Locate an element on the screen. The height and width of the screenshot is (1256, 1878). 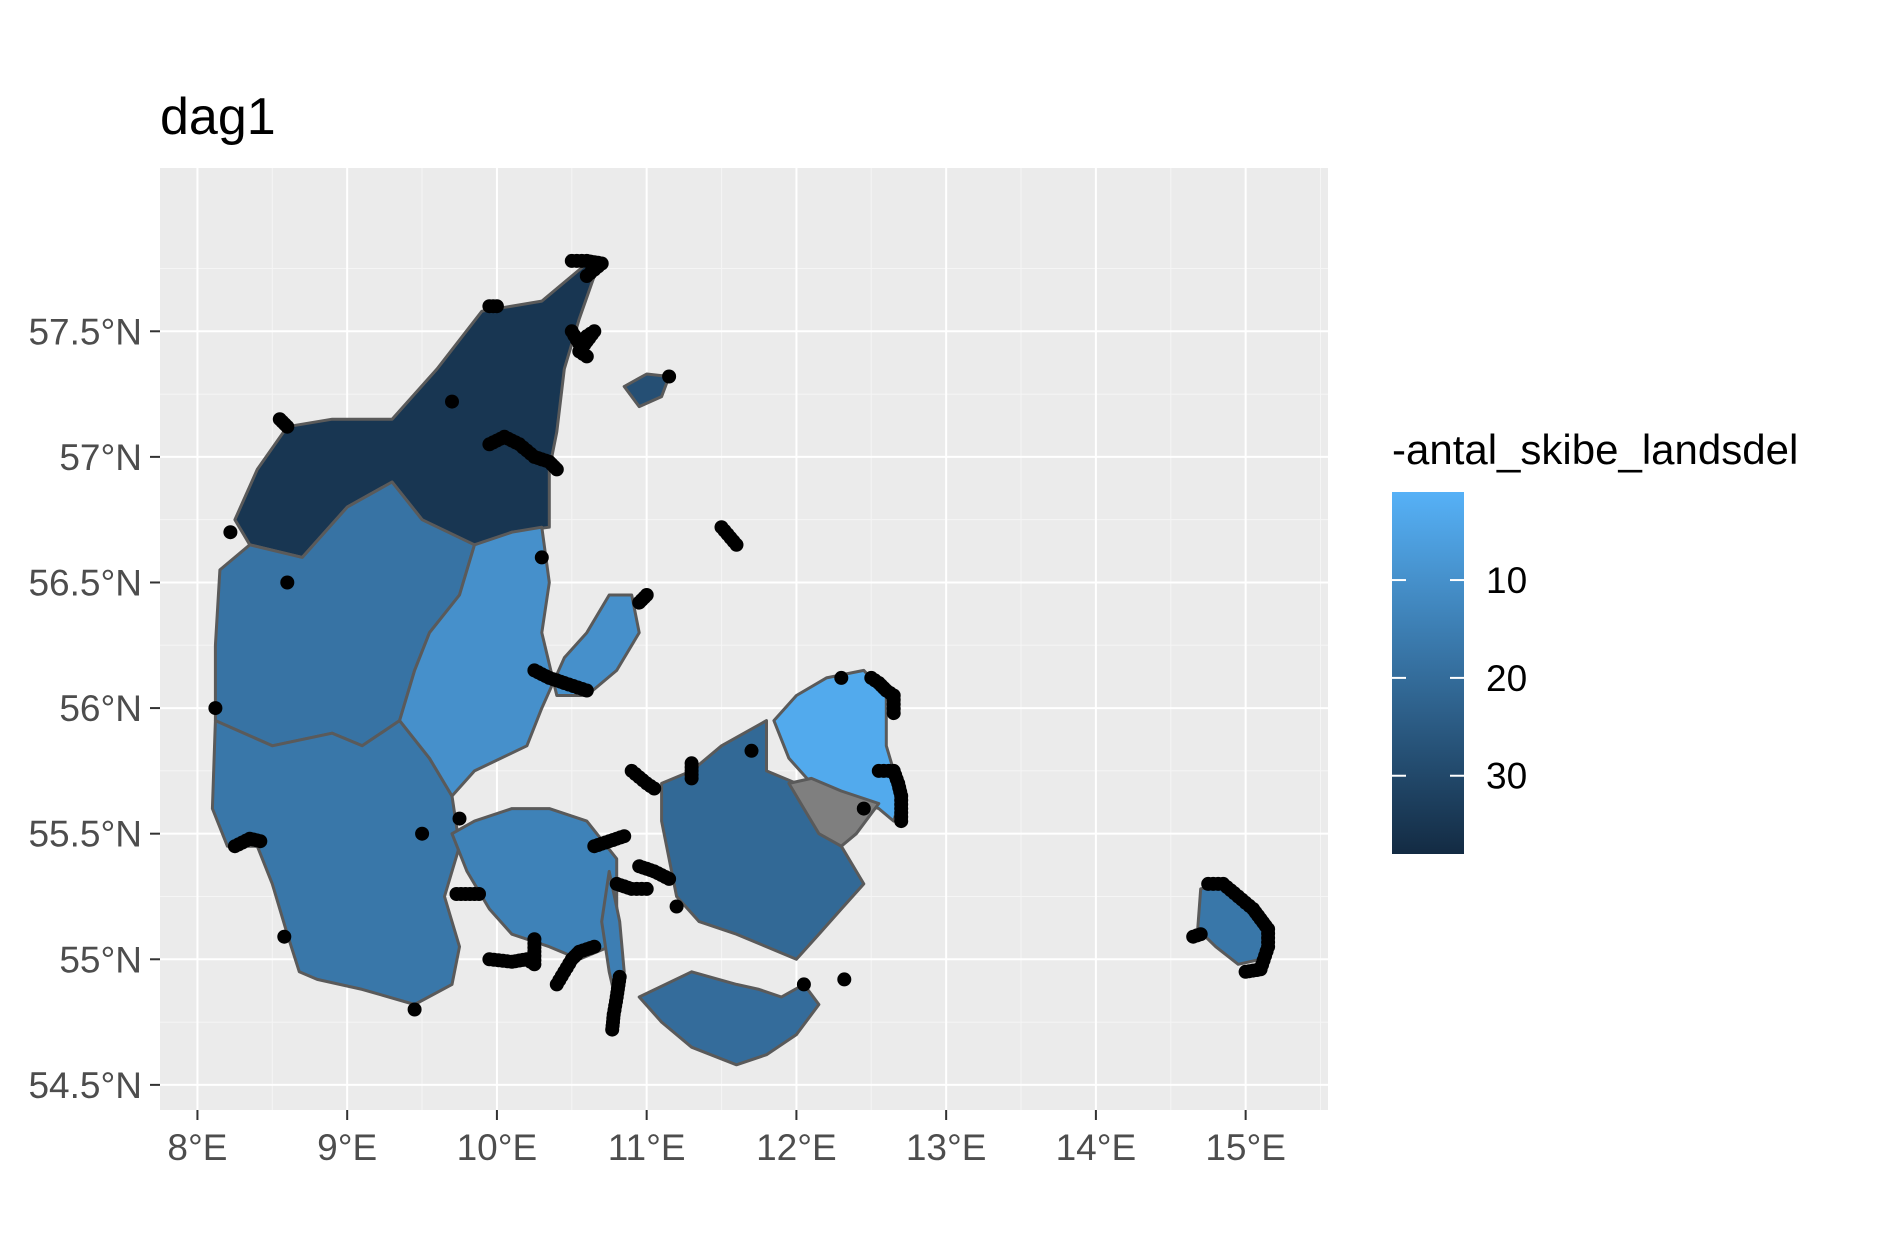
region-south-jutland is located at coordinates (335, 862).